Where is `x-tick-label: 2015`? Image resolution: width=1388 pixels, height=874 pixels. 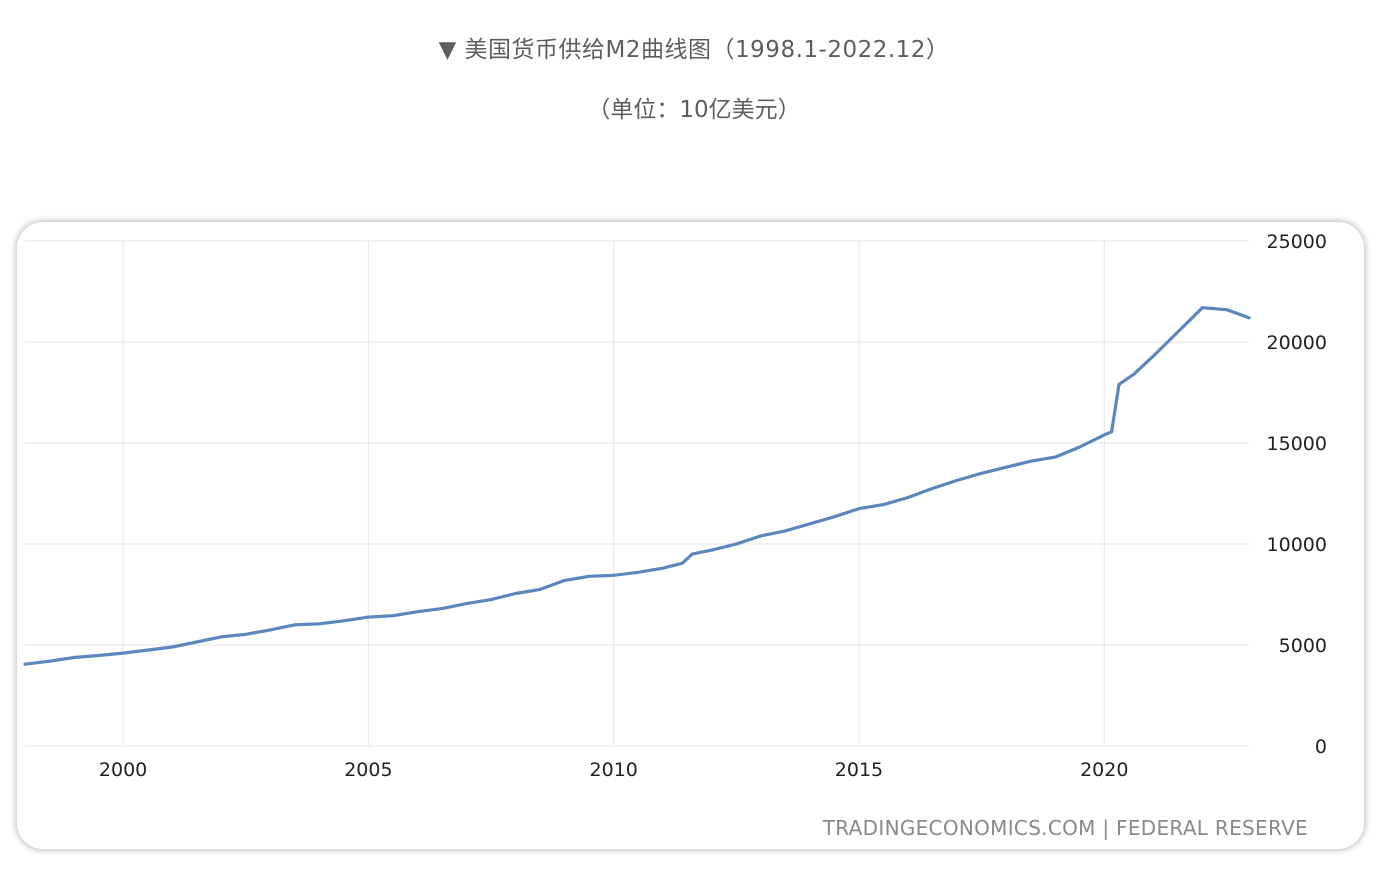 x-tick-label: 2015 is located at coordinates (859, 770).